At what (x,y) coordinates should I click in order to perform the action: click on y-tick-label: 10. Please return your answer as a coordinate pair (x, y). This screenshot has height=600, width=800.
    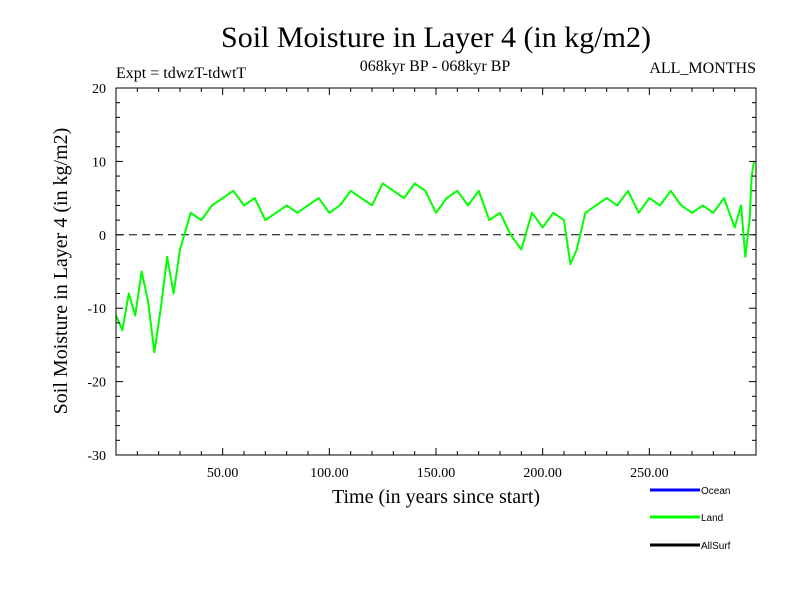
    Looking at the image, I should click on (99, 162).